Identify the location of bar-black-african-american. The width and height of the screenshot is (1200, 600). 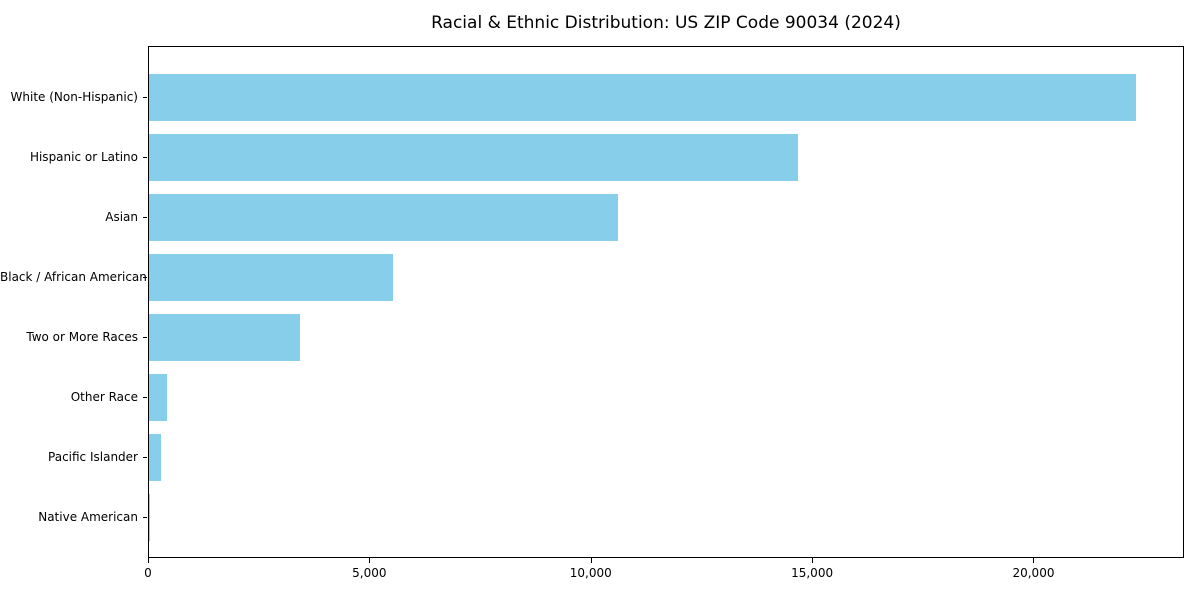
(271, 277).